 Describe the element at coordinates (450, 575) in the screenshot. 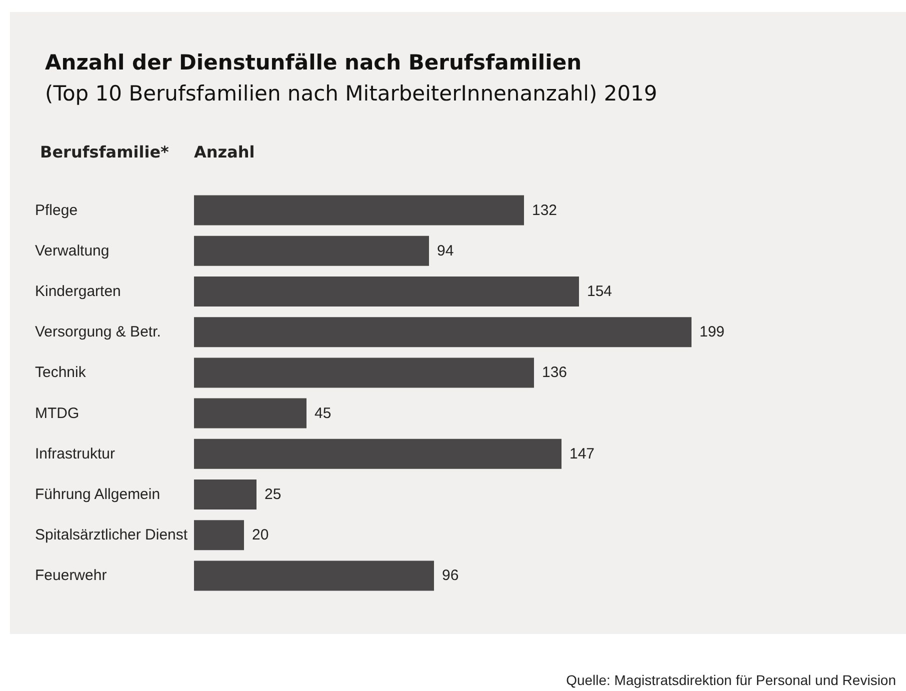

I see `data-label: 96` at that location.